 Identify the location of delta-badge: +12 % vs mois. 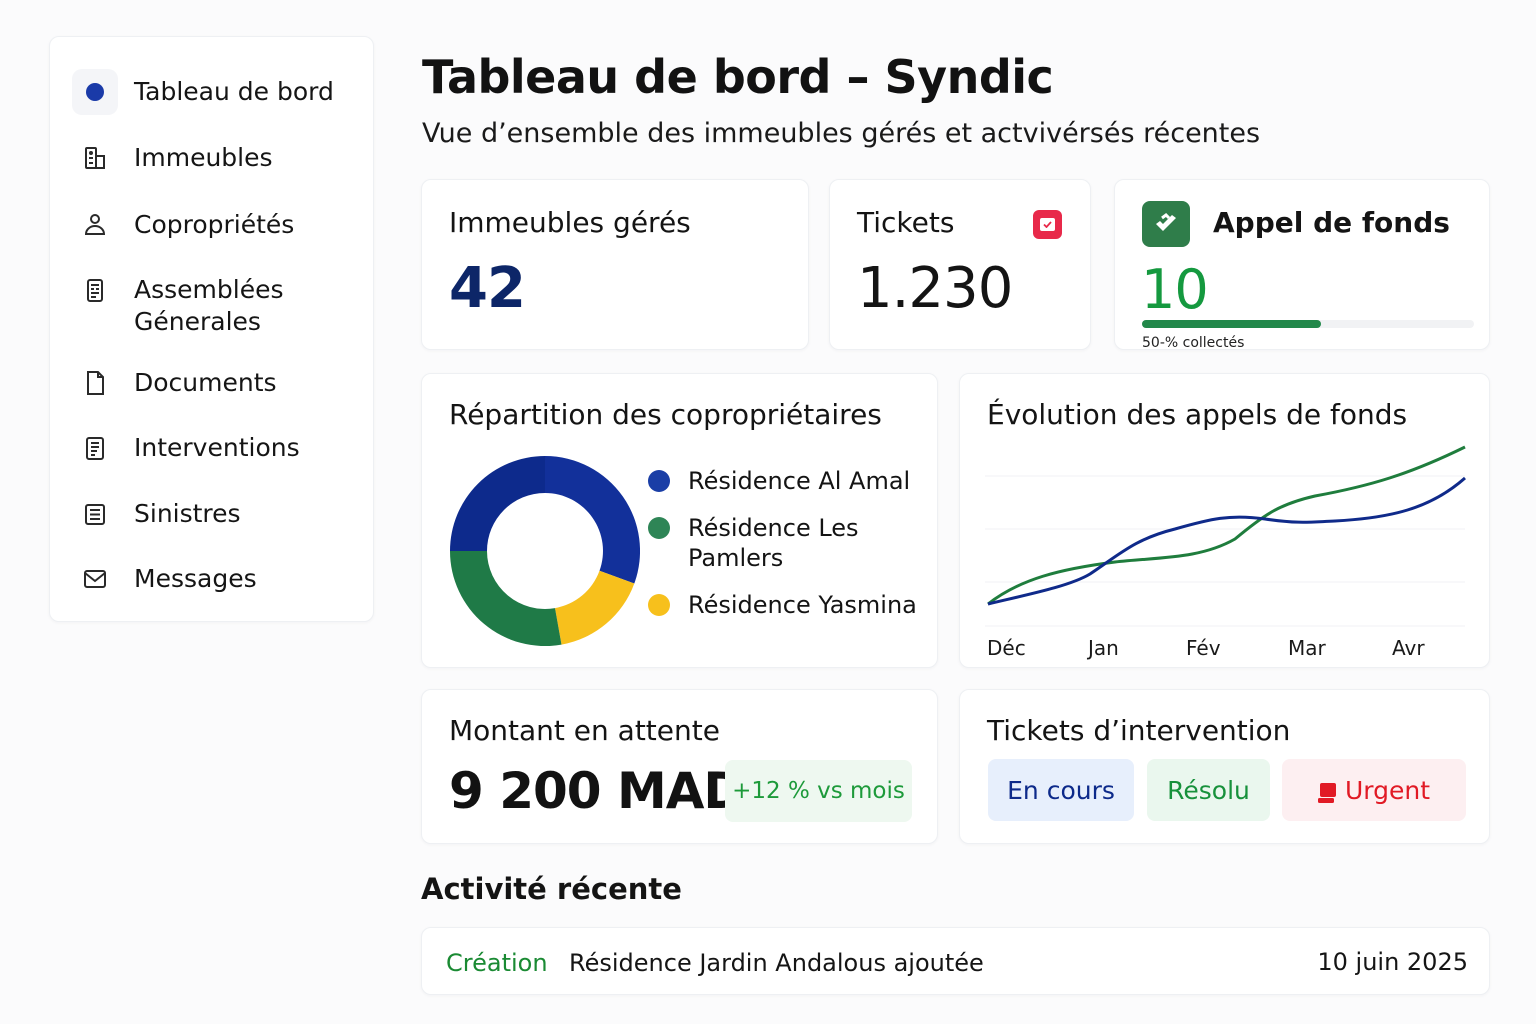
(818, 791).